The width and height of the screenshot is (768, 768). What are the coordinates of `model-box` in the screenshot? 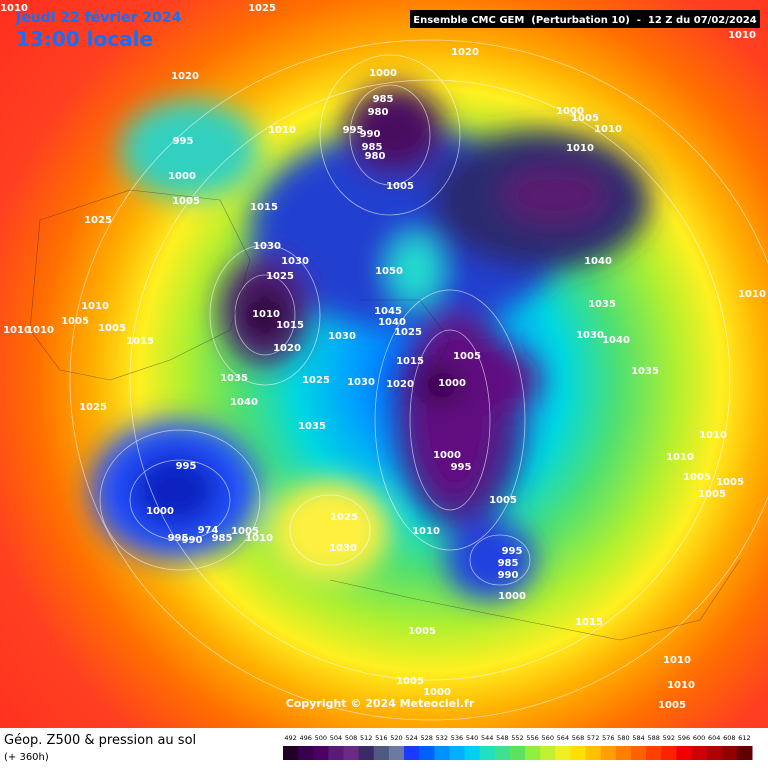 It's located at (585, 19).